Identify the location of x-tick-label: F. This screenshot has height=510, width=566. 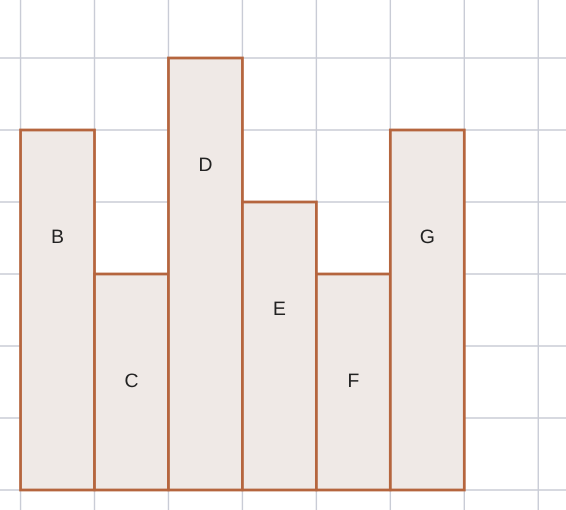
(354, 381).